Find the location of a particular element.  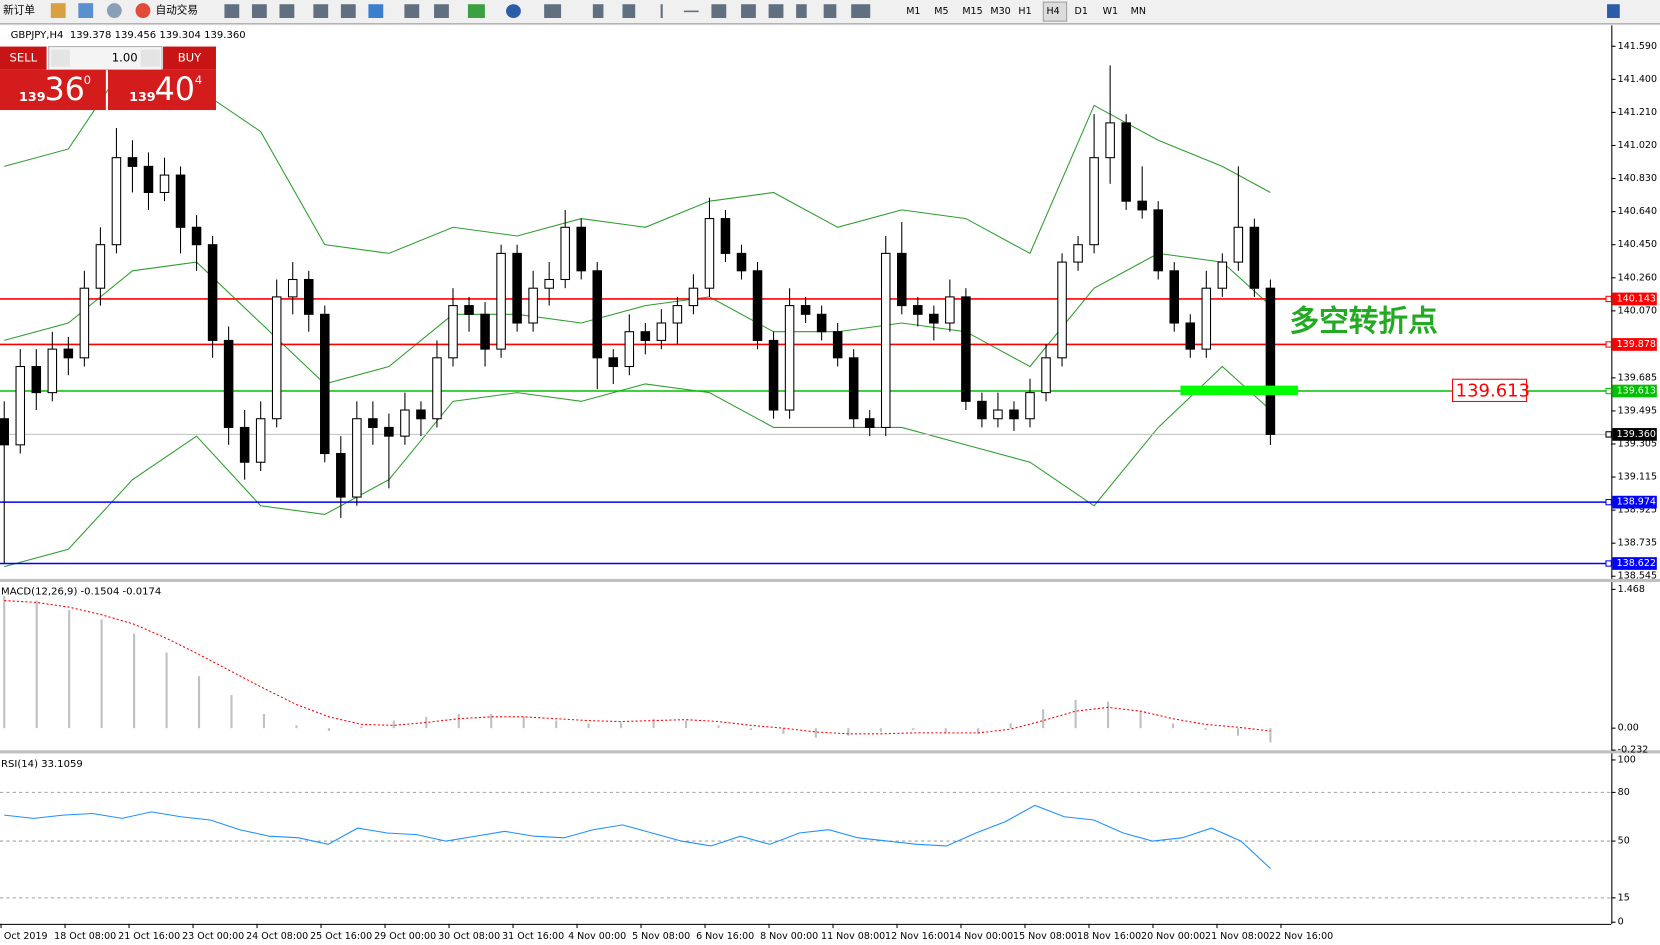

timeframe-button: H4 is located at coordinates (1052, 11).